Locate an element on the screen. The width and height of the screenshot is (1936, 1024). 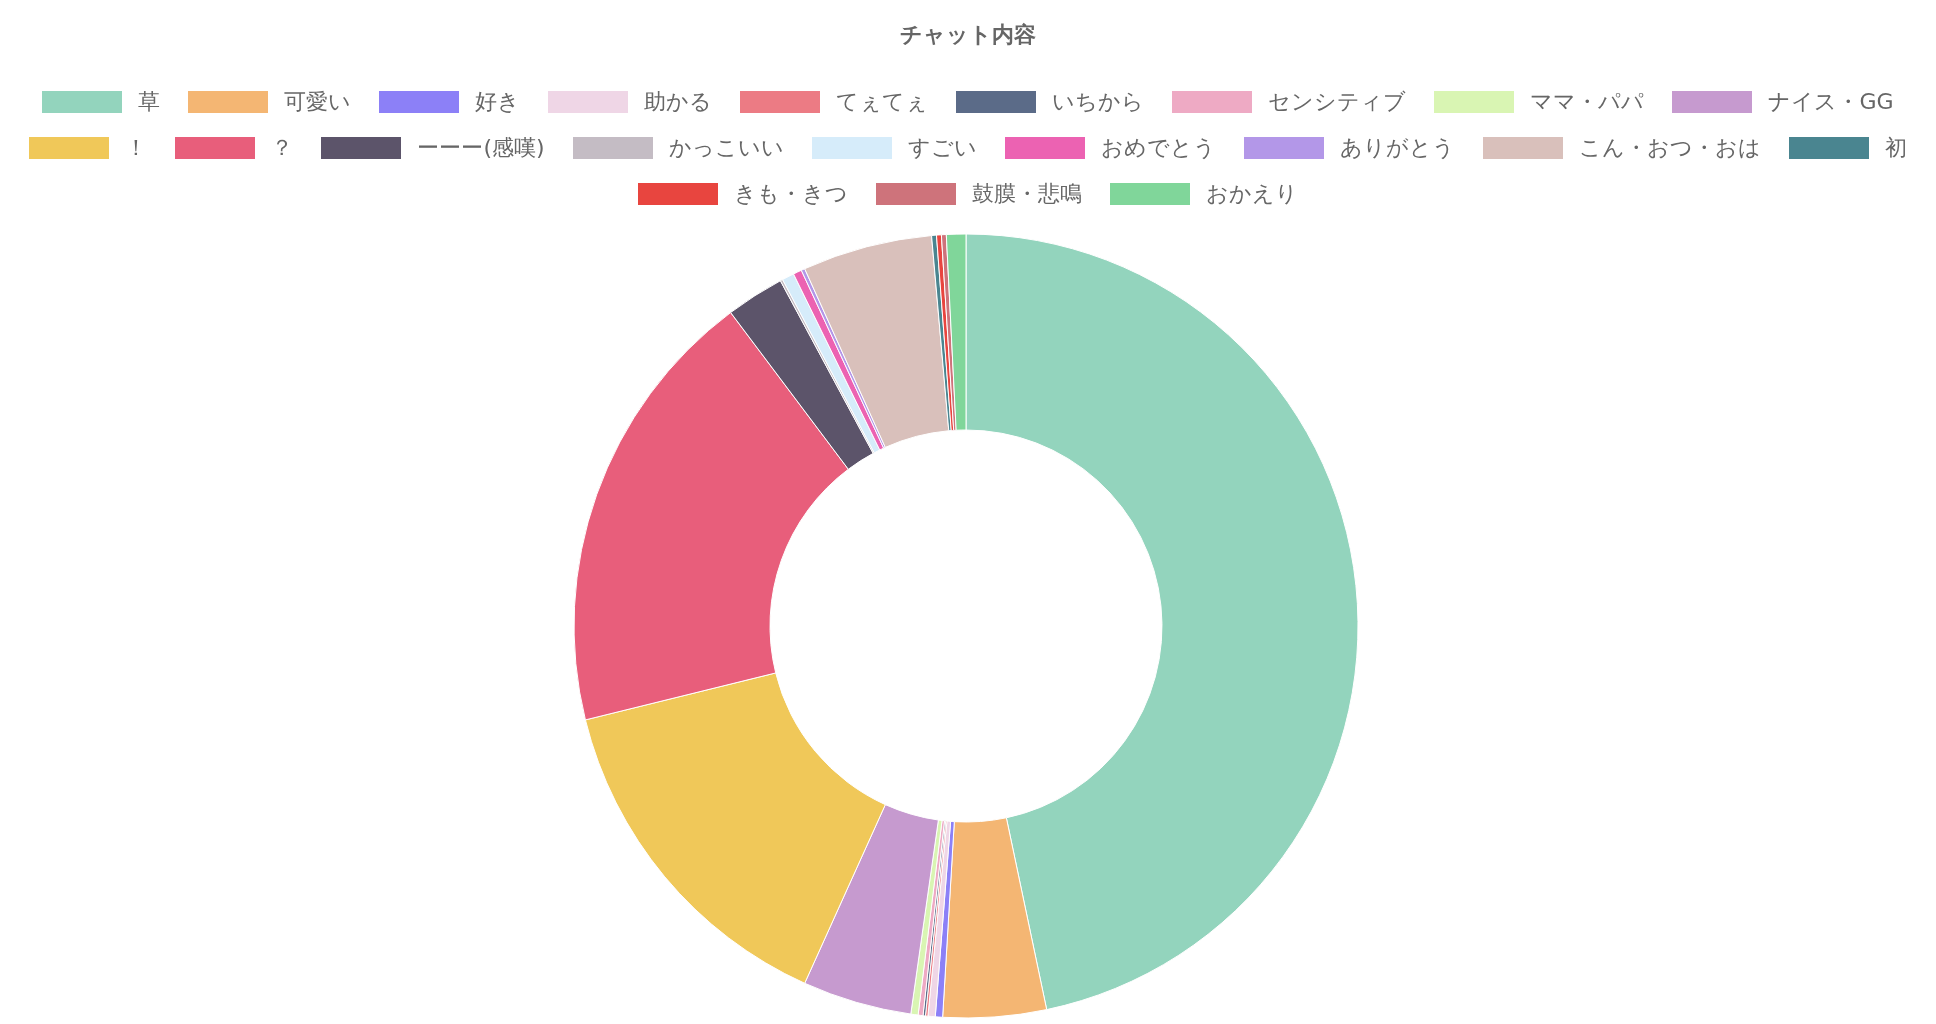
legend-label: ？ is located at coordinates (282, 148).